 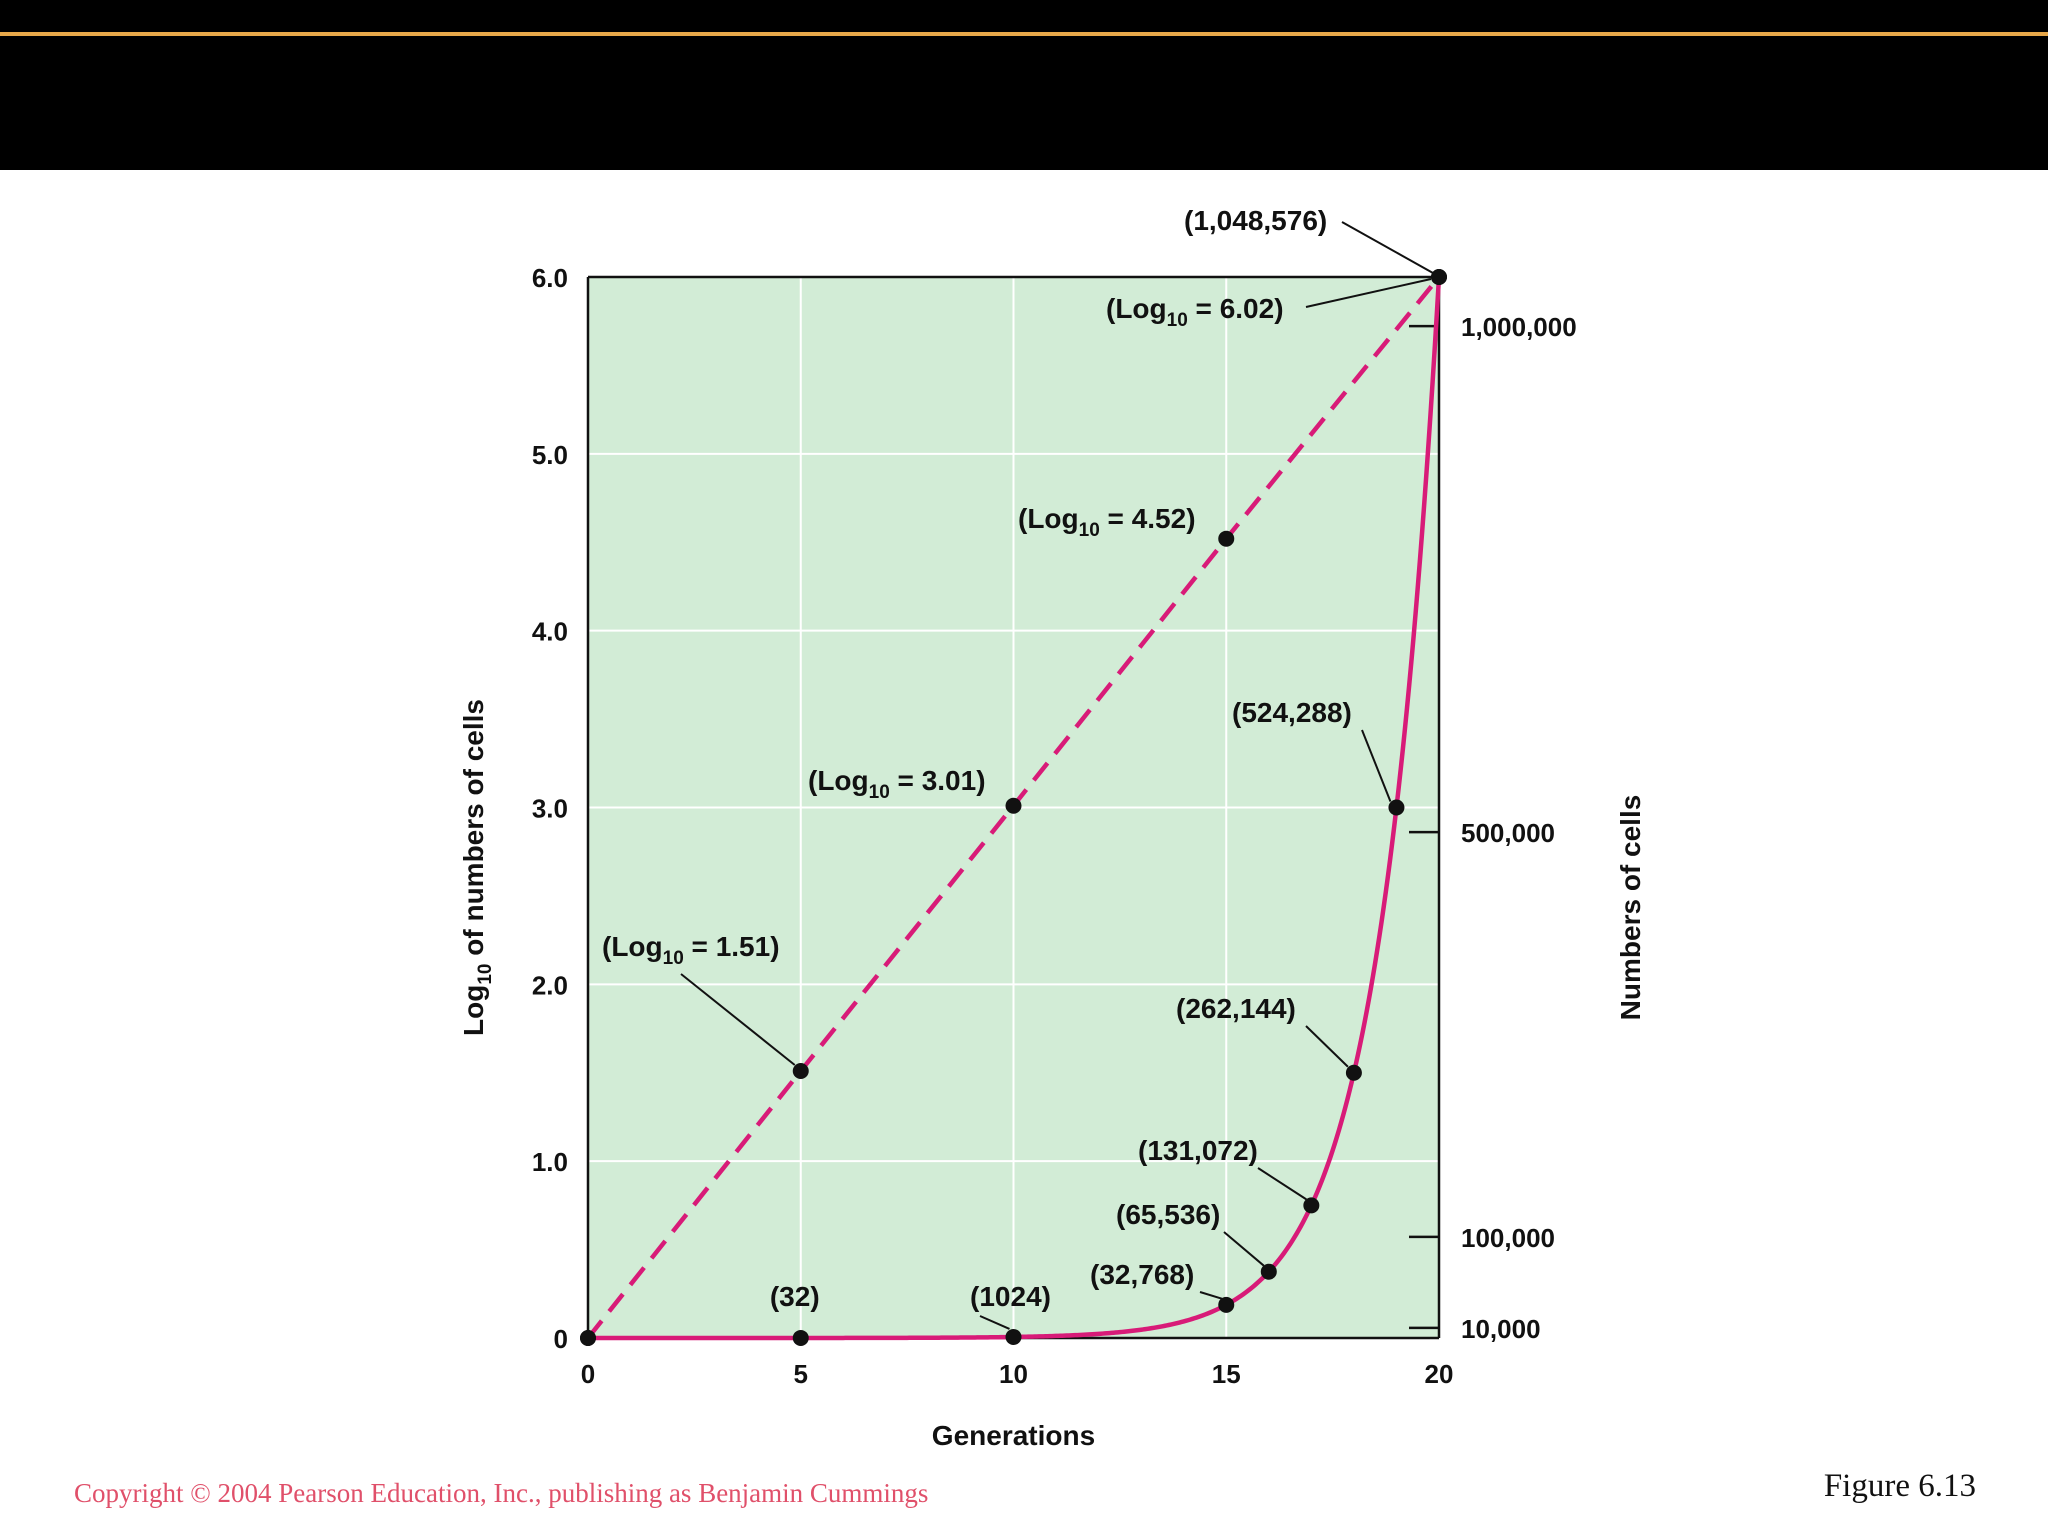 I want to click on arithmetic-point-label: (262,144), so click(x=1236, y=1008).